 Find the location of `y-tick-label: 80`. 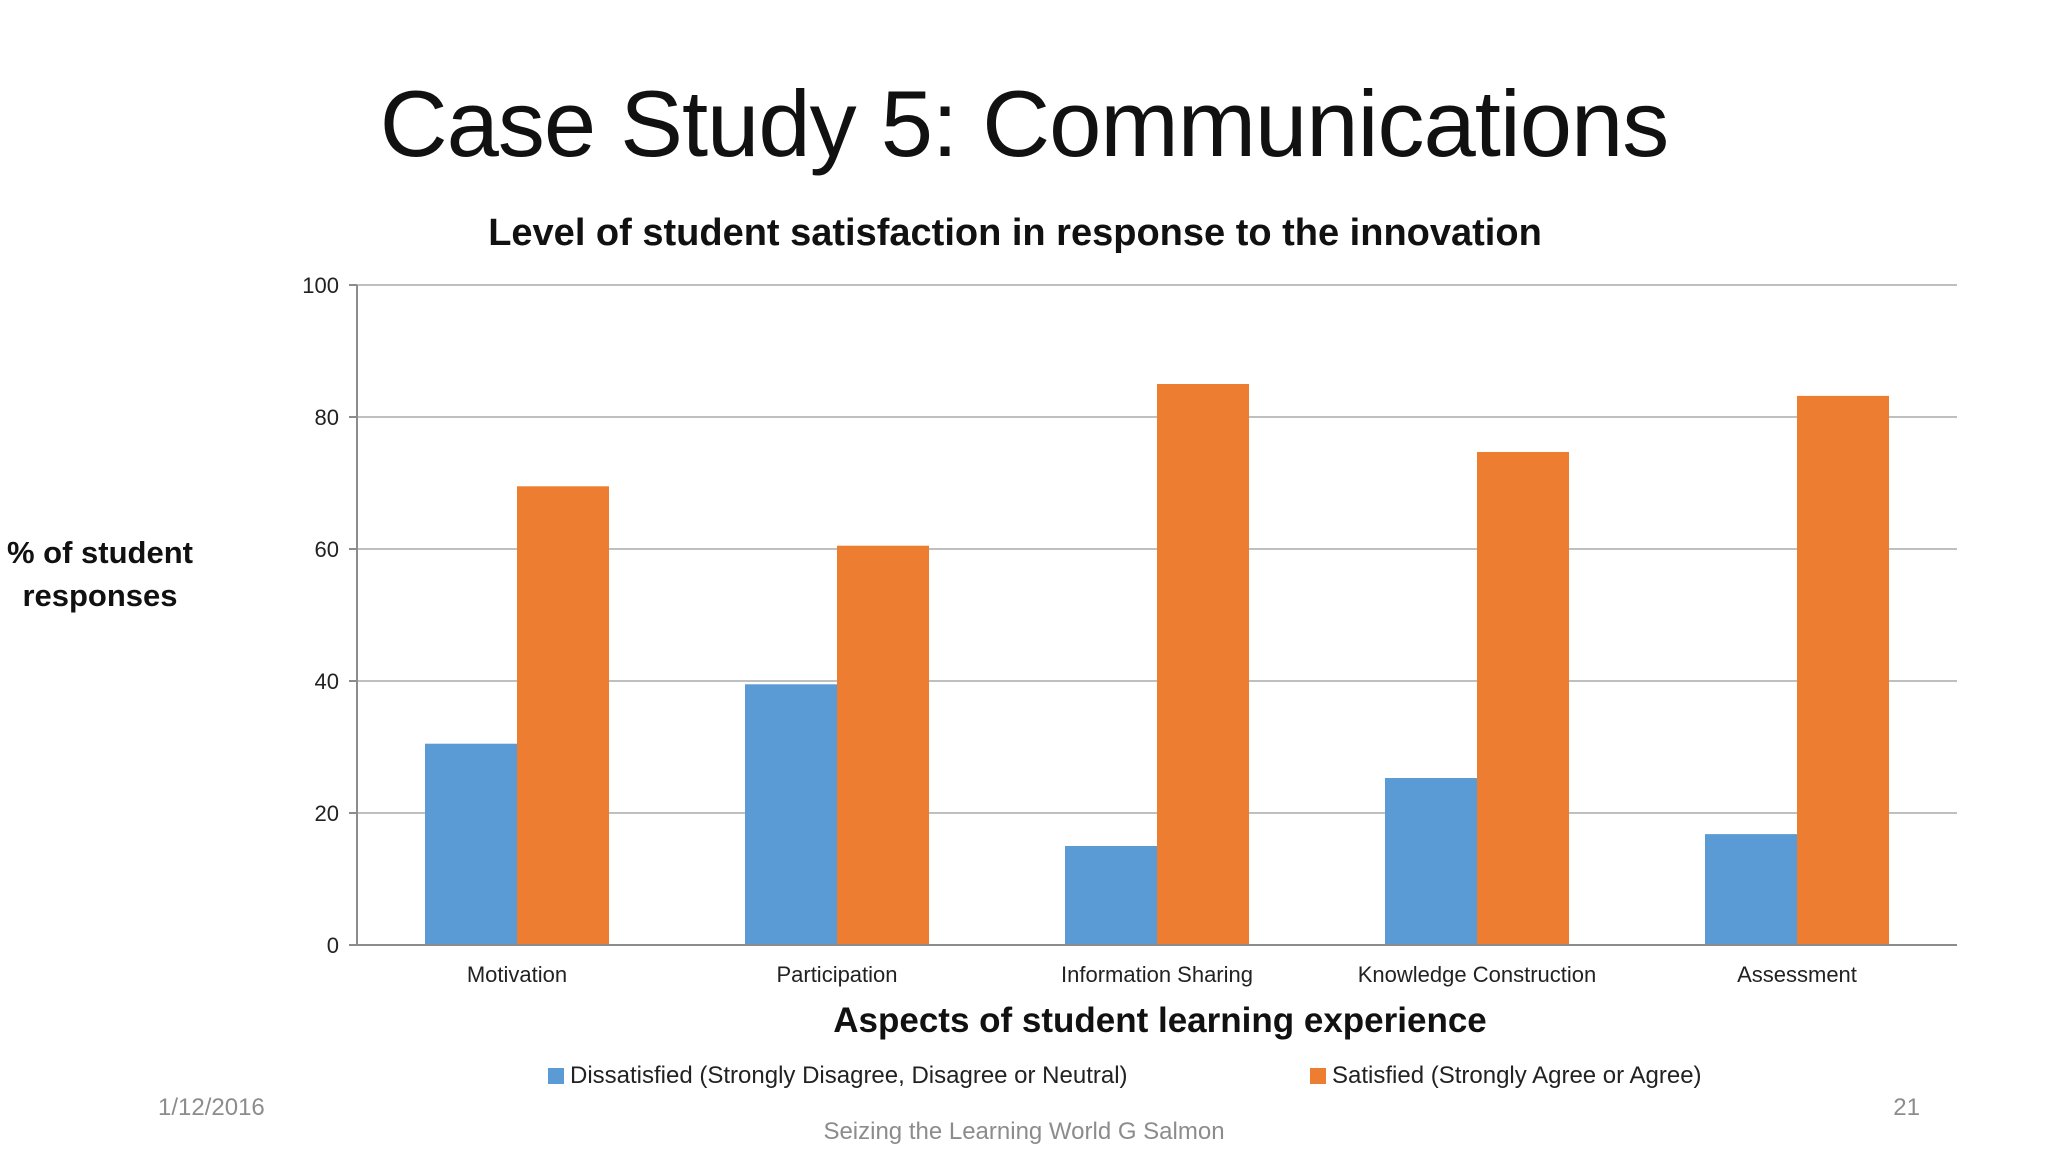

y-tick-label: 80 is located at coordinates (327, 417).